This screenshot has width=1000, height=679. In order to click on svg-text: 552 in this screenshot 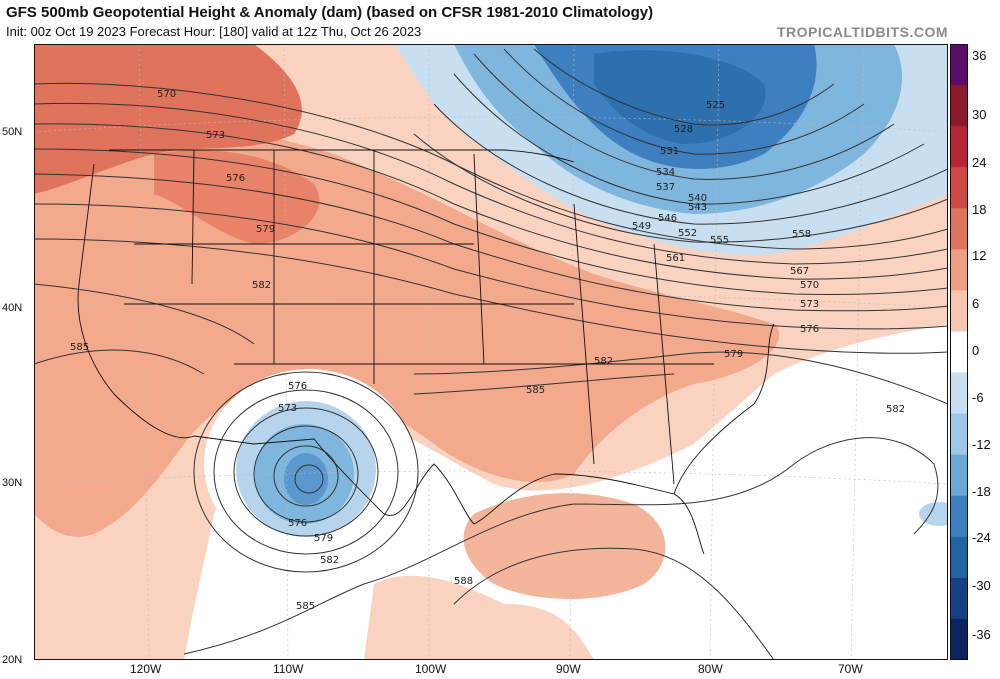, I will do `click(687, 233)`.